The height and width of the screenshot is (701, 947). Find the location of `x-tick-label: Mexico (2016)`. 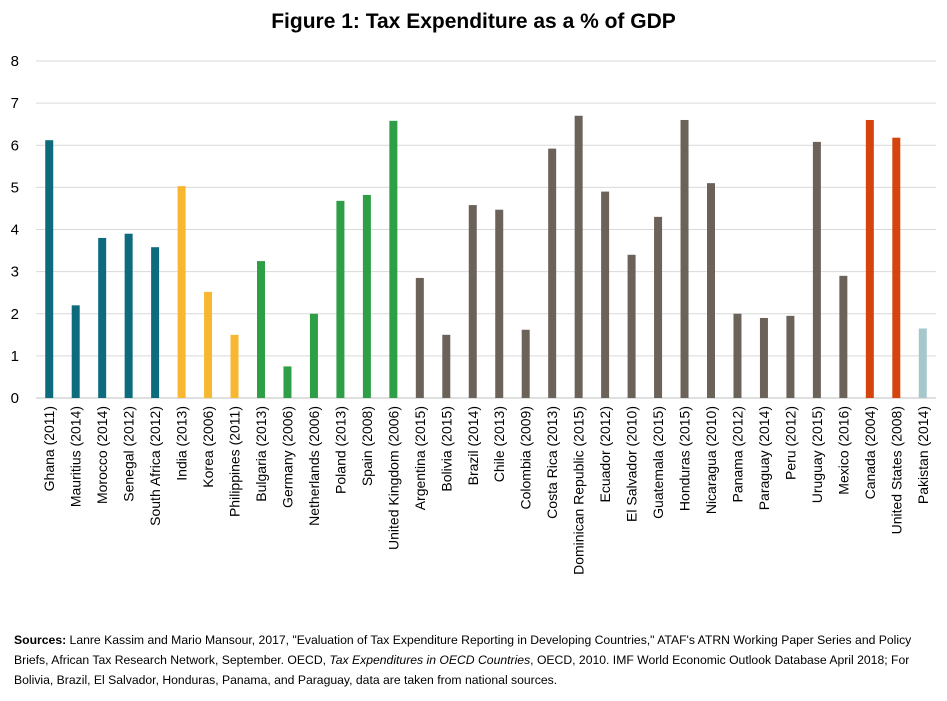

x-tick-label: Mexico (2016) is located at coordinates (843, 450).